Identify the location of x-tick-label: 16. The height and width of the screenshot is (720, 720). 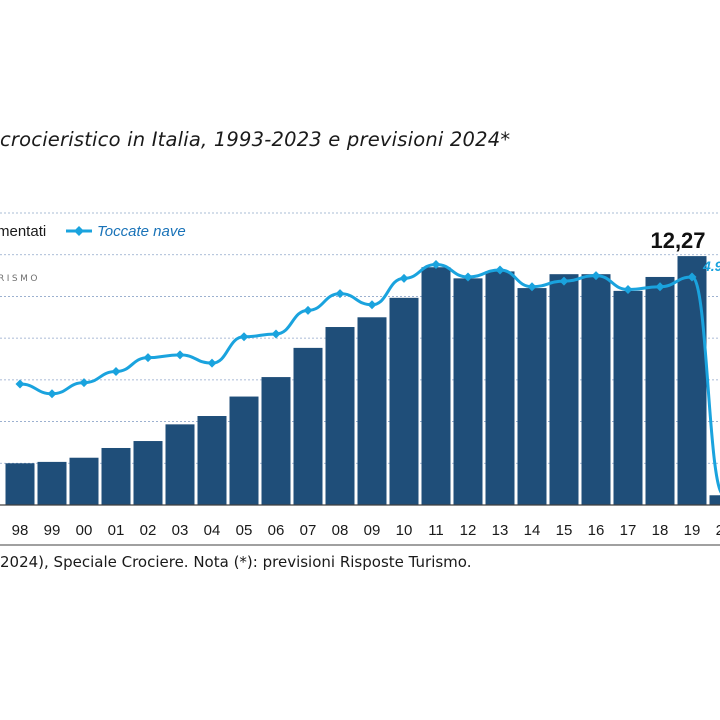
(596, 530).